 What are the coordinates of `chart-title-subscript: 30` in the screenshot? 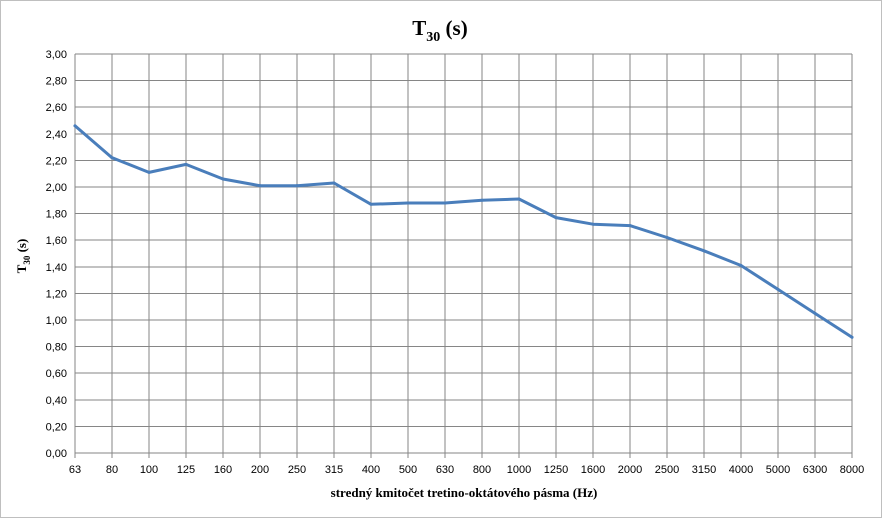 It's located at (433, 37).